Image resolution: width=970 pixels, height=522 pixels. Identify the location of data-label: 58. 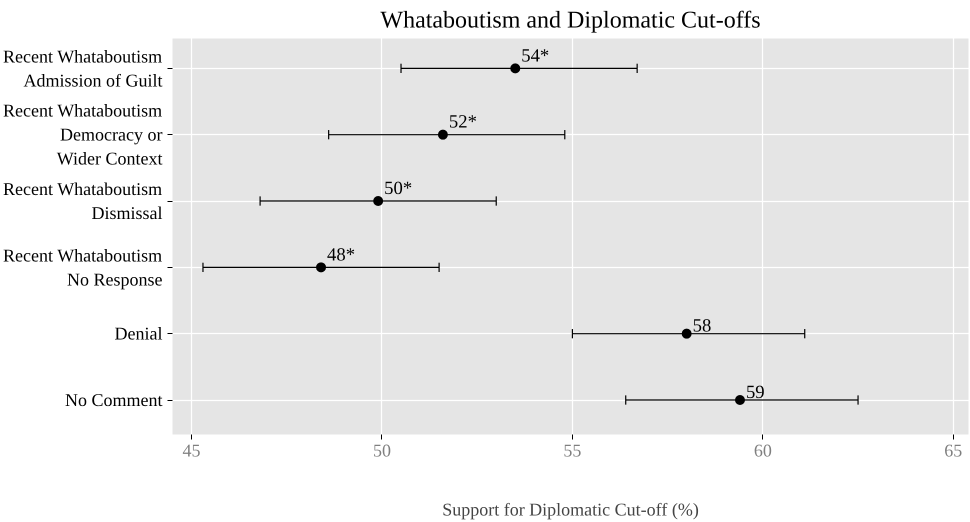
(702, 326).